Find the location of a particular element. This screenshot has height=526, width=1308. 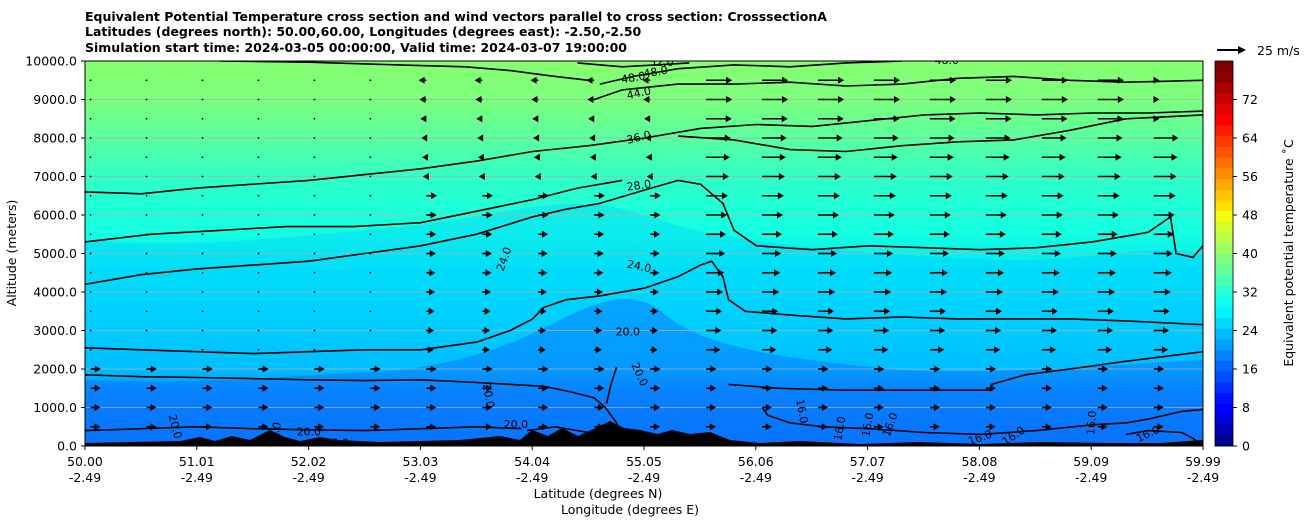

quiver-key: 25 m/s is located at coordinates (1258, 50).